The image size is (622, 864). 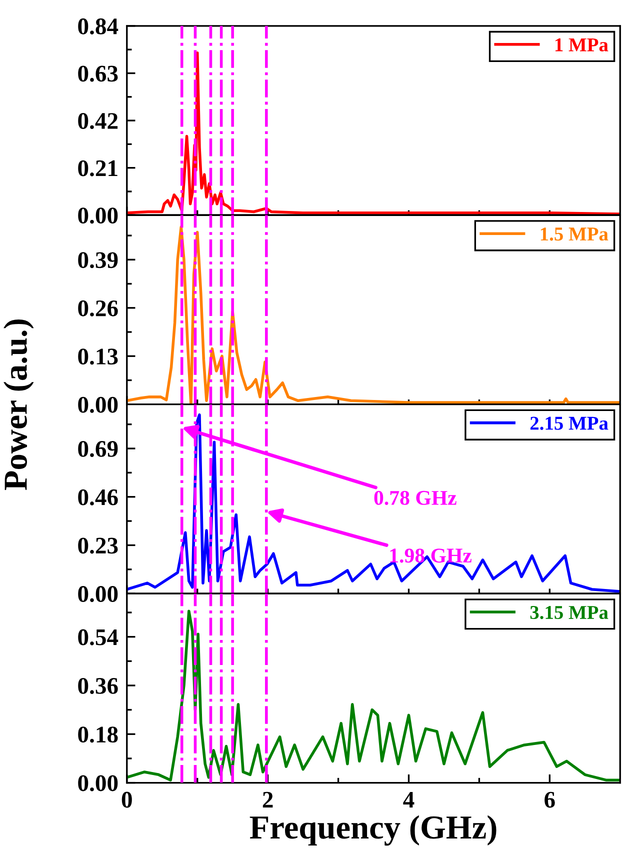 What do you see at coordinates (415, 498) in the screenshot?
I see `annotation: 0.78 GHz` at bounding box center [415, 498].